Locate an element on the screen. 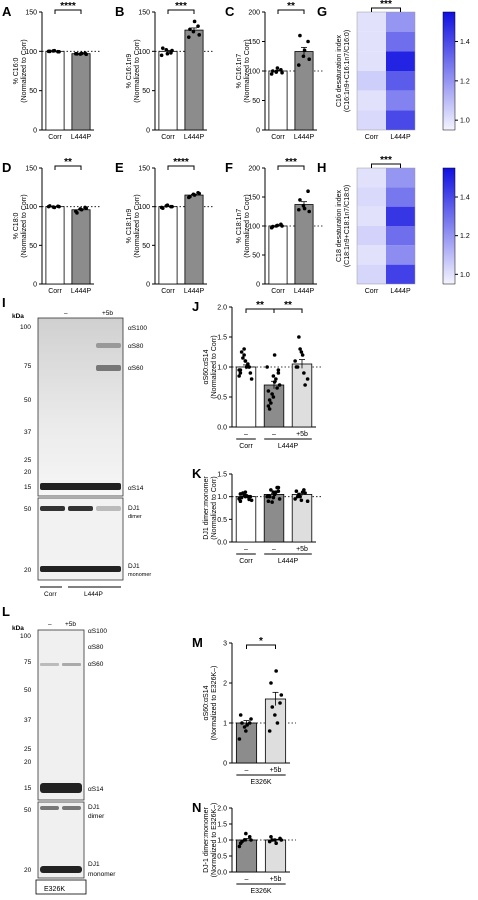 This screenshot has height=900, width=478. y-tick-label: 1 is located at coordinates (225, 724).